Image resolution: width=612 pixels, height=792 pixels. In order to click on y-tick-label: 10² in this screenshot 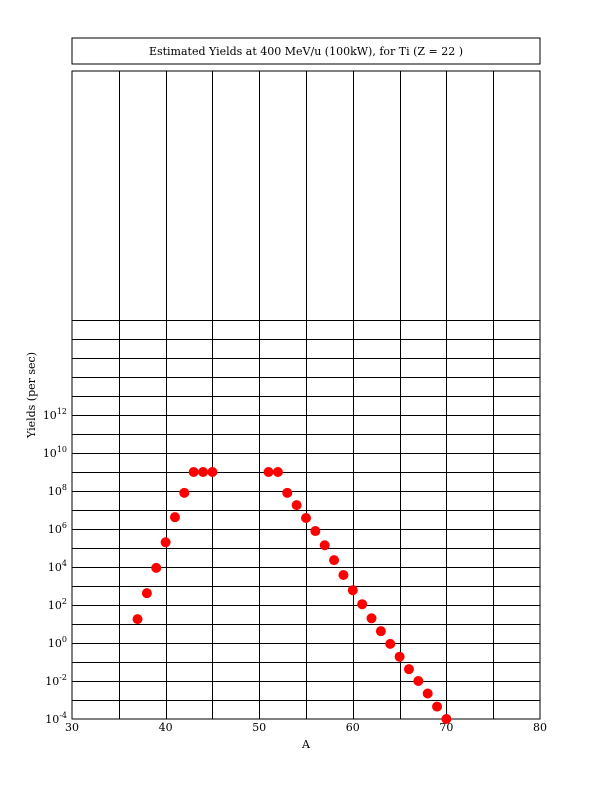, I will do `click(57, 604)`.